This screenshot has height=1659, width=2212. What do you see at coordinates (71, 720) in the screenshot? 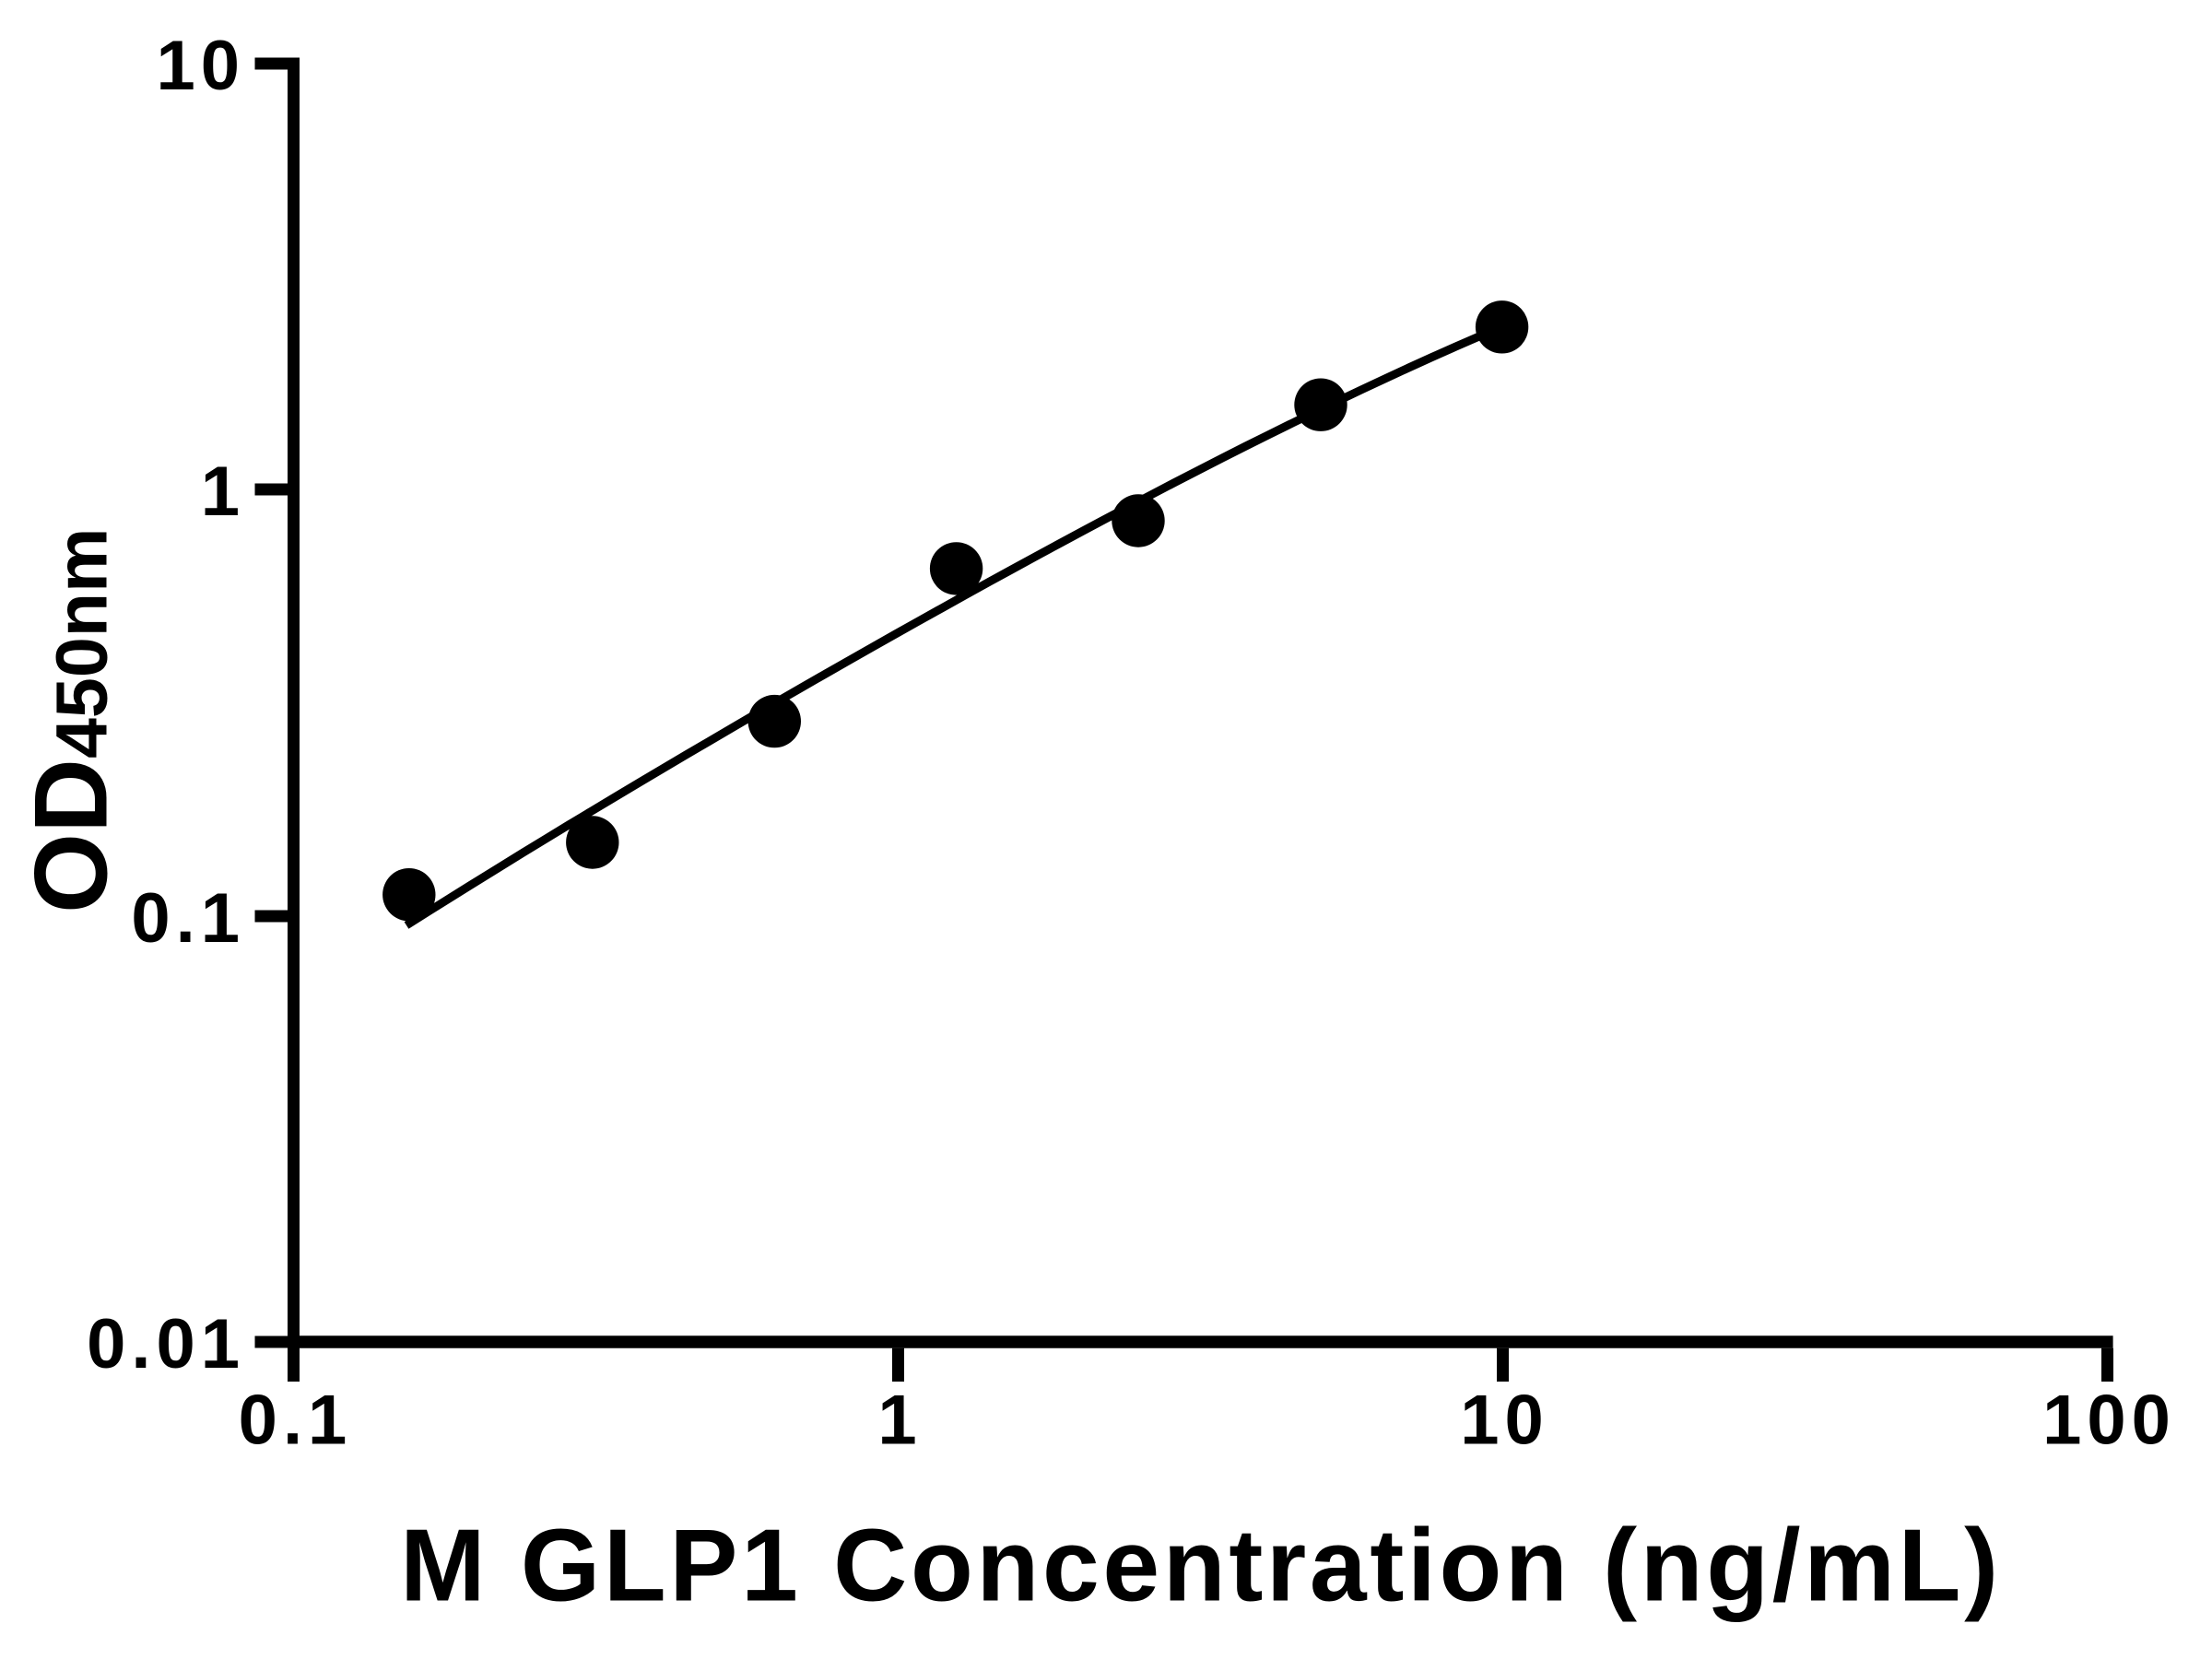
I see `svg-text: OD450nm` at bounding box center [71, 720].